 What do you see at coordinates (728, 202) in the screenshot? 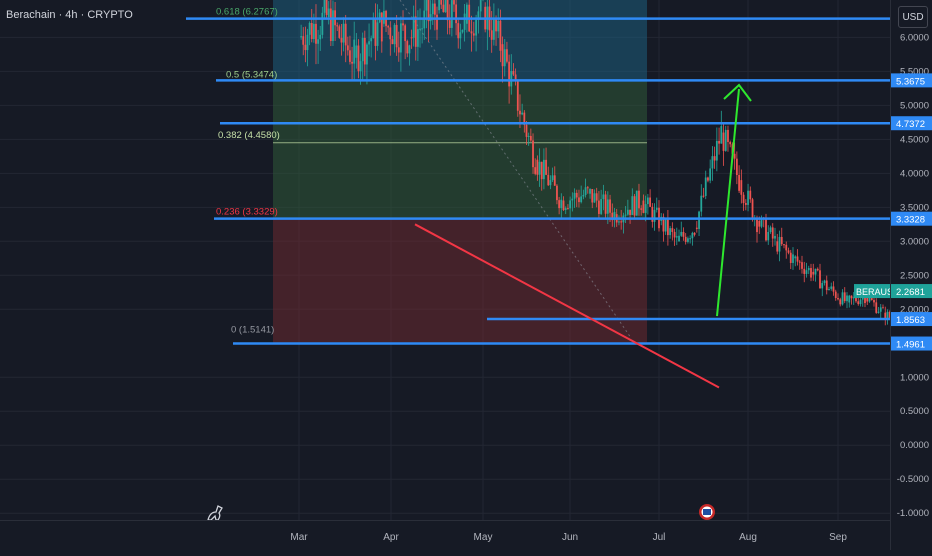
I see `target-arrow` at bounding box center [728, 202].